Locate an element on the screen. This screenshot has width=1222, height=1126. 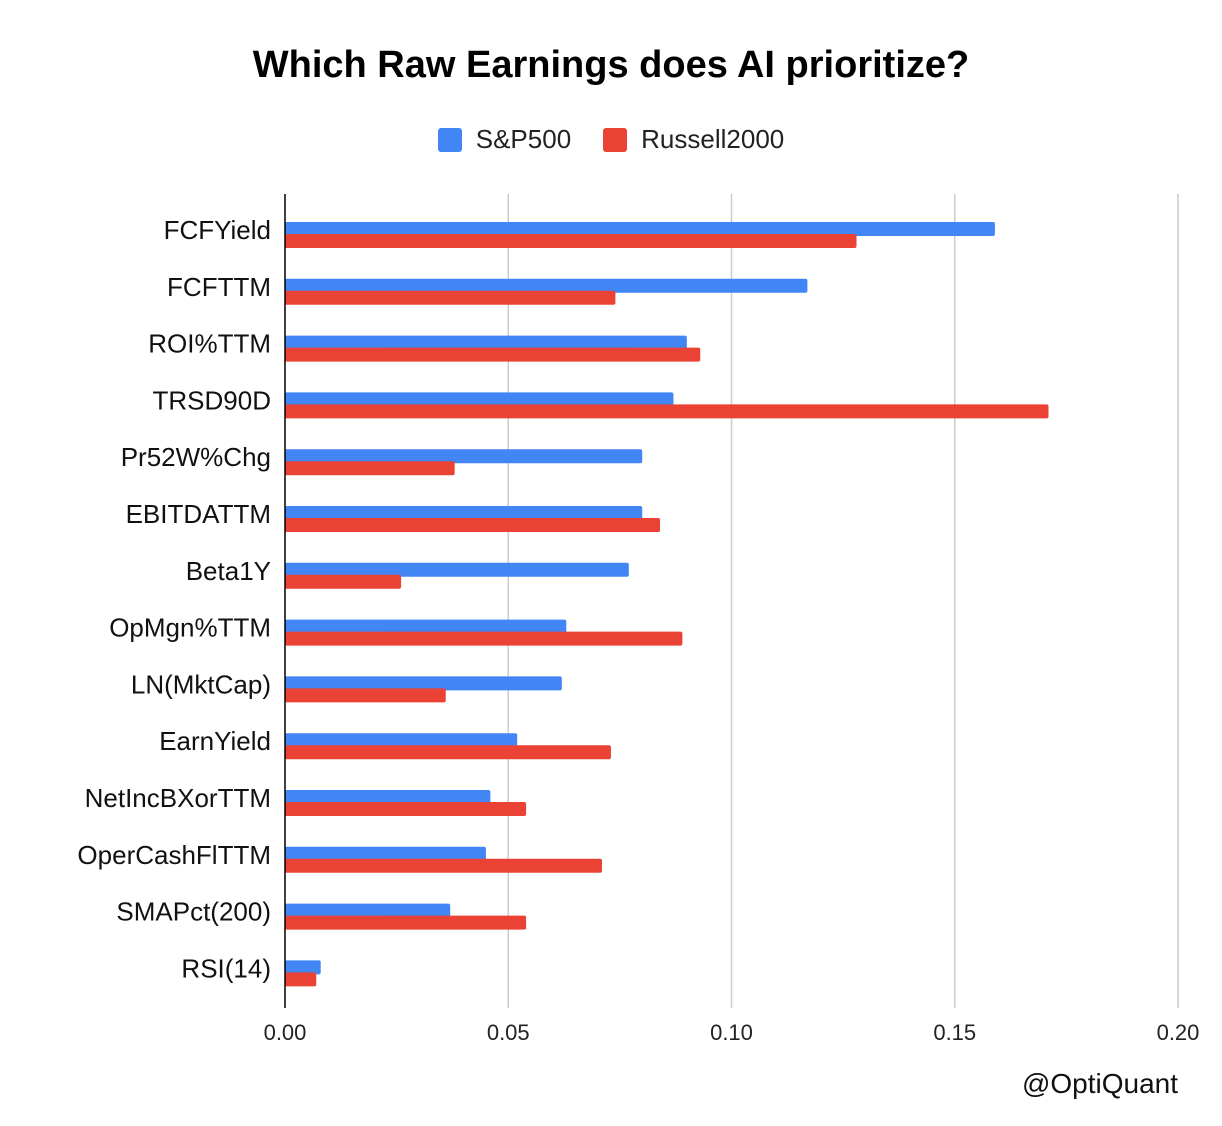
chart-legend: S&P500 Russell2000 is located at coordinates (611, 139).